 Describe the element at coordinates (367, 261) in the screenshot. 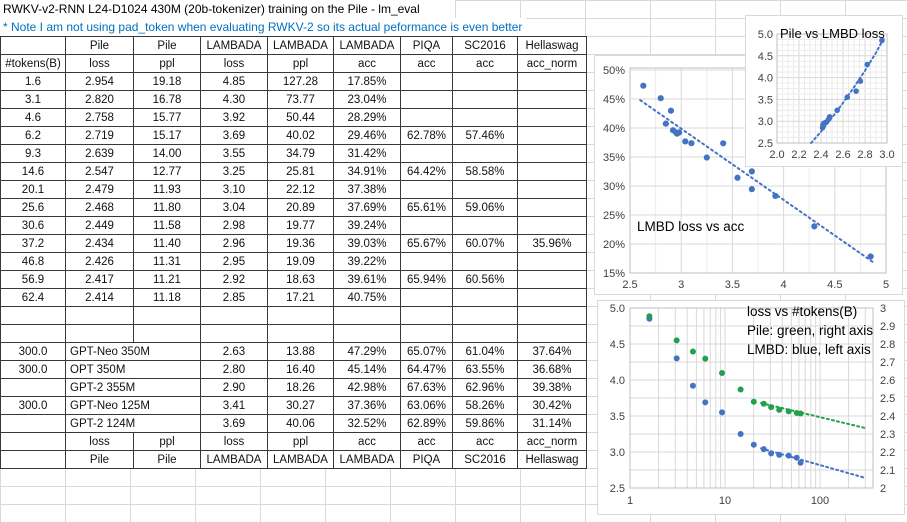

I see `table-cell: 39.22%` at that location.